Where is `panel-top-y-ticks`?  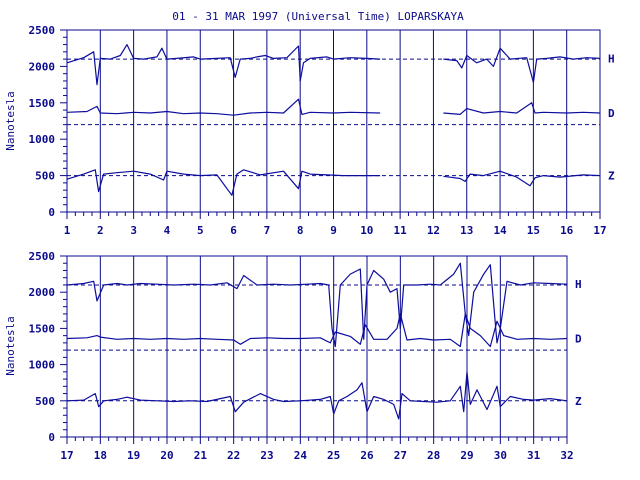
panel-top-y-ticks is located at coordinates (63, 121).